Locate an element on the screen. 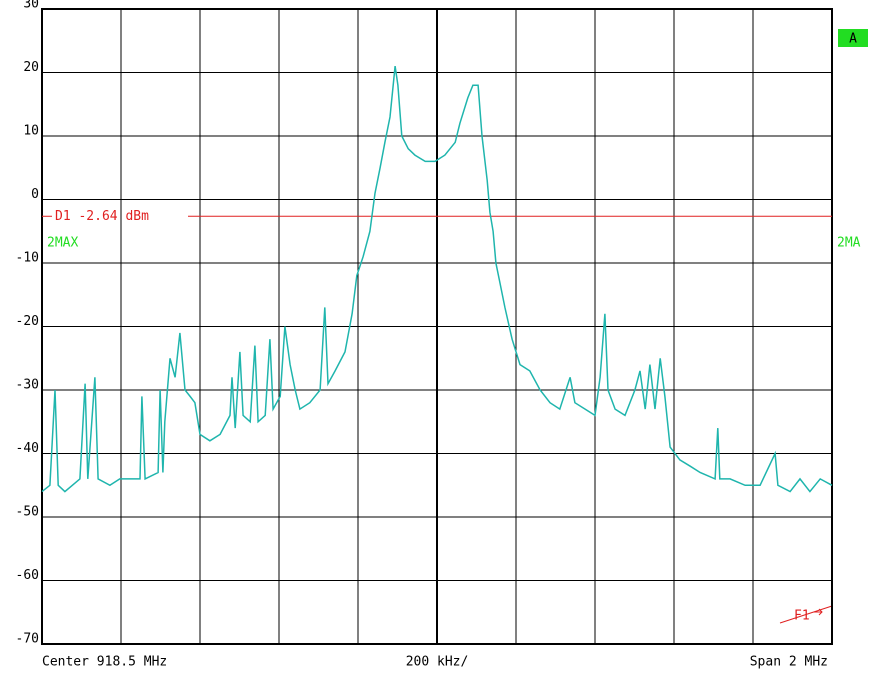 The image size is (873, 683). y-tick-label: -30 is located at coordinates (27, 385).